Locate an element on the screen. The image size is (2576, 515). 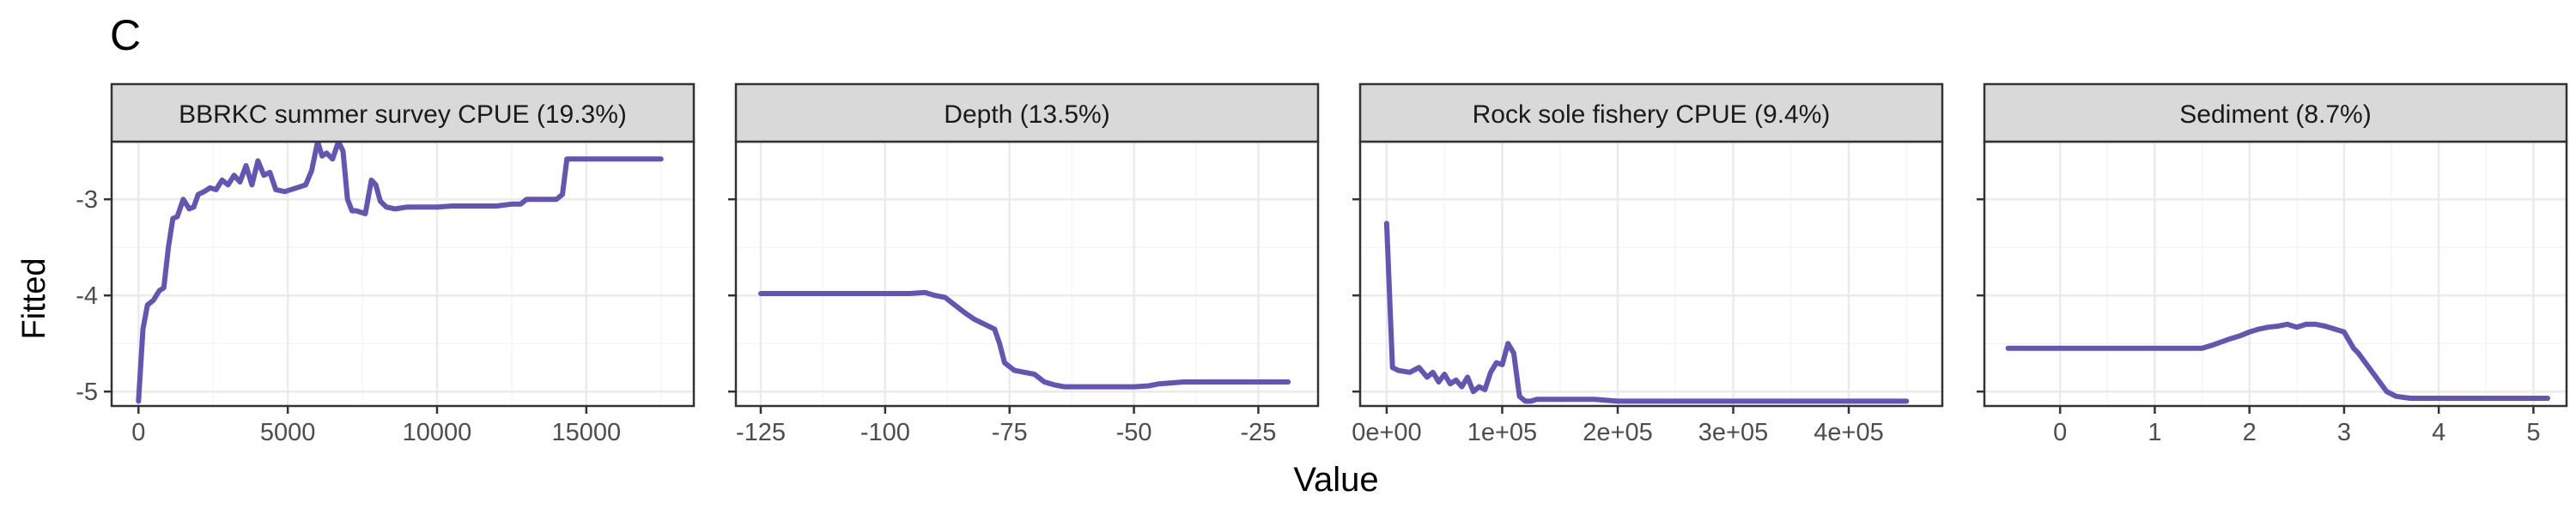
x-tick-label: 5000 is located at coordinates (288, 432).